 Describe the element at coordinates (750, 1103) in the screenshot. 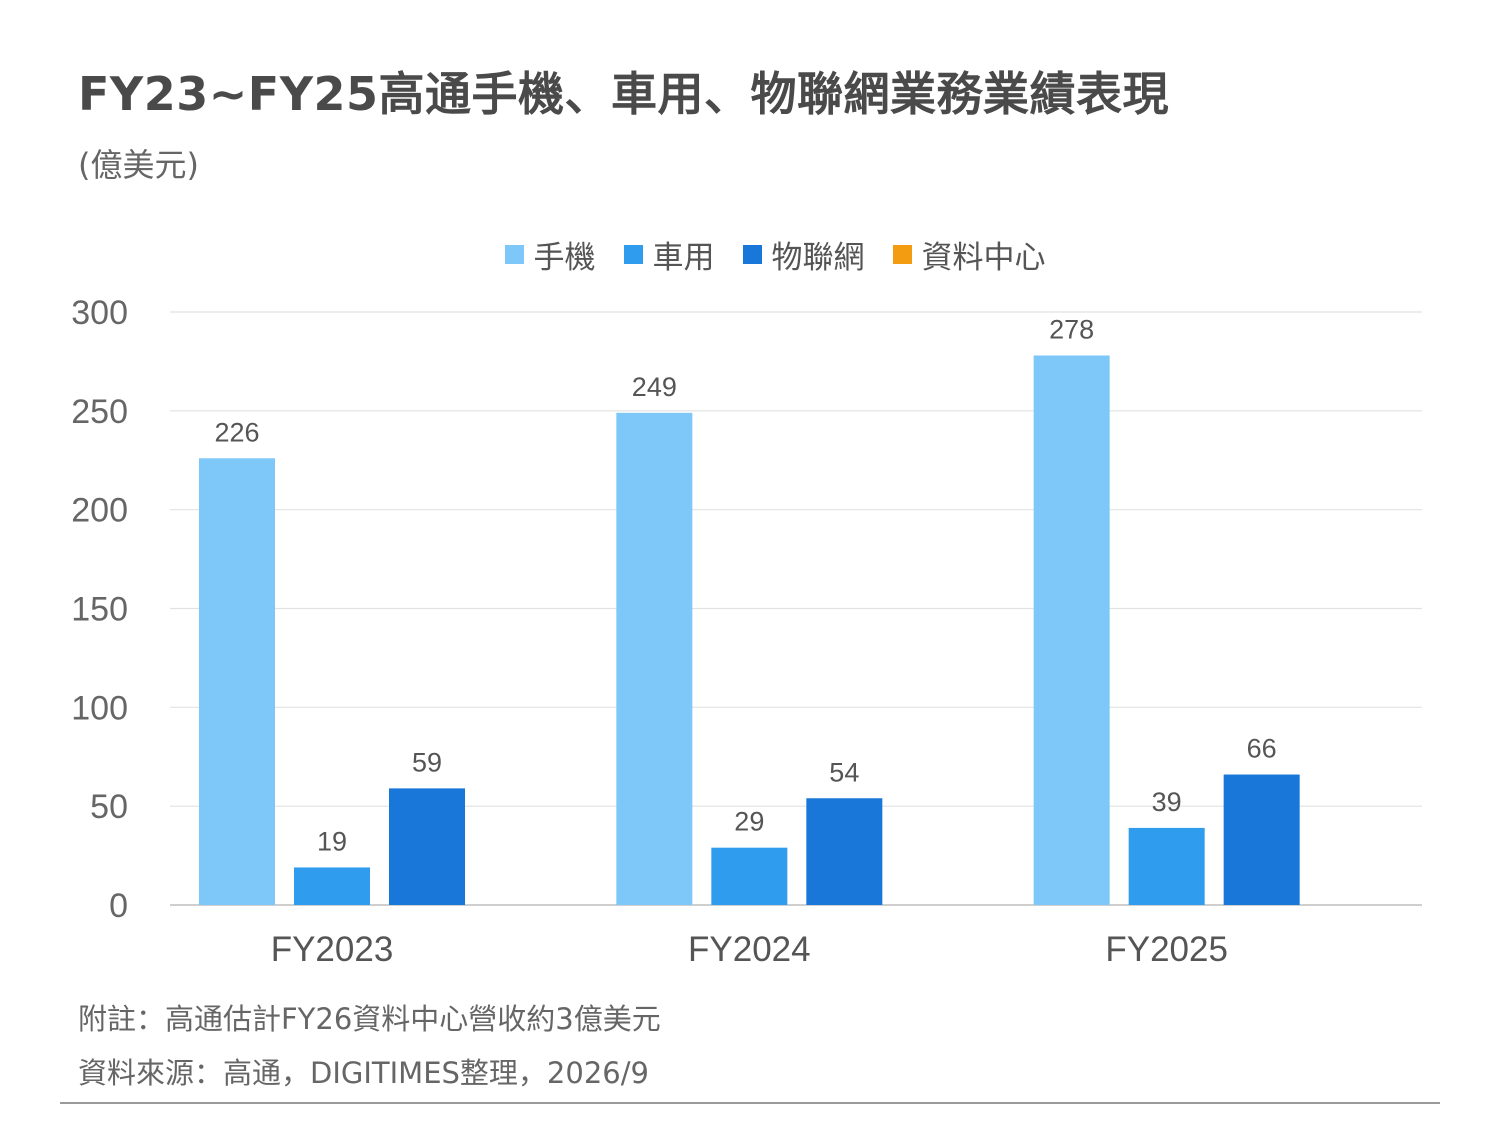

I see `bottom-divider` at that location.